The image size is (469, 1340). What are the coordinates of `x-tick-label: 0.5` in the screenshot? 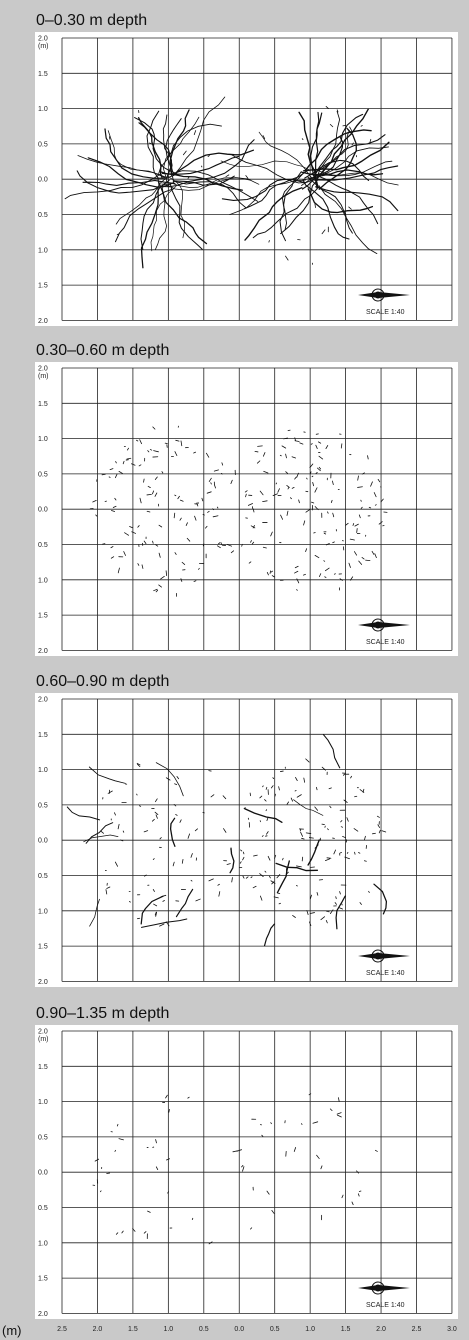 It's located at (275, 1329).